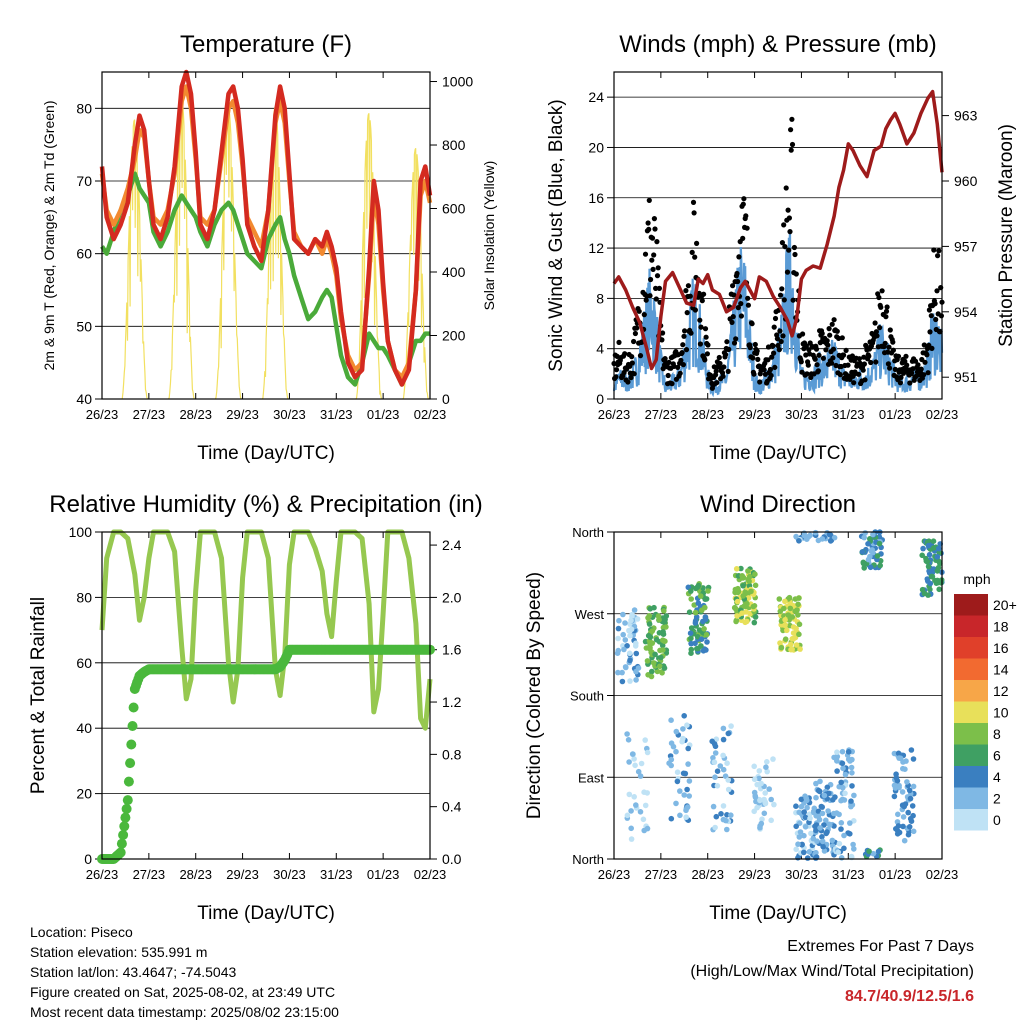  I want to click on y-tick-label: North, so click(588, 859).